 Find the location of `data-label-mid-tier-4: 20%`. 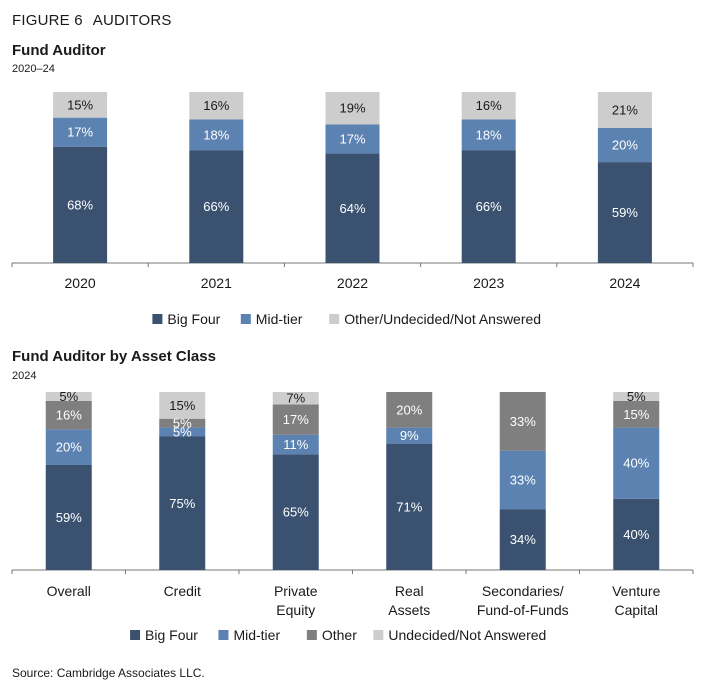

data-label-mid-tier-4: 20% is located at coordinates (625, 145).